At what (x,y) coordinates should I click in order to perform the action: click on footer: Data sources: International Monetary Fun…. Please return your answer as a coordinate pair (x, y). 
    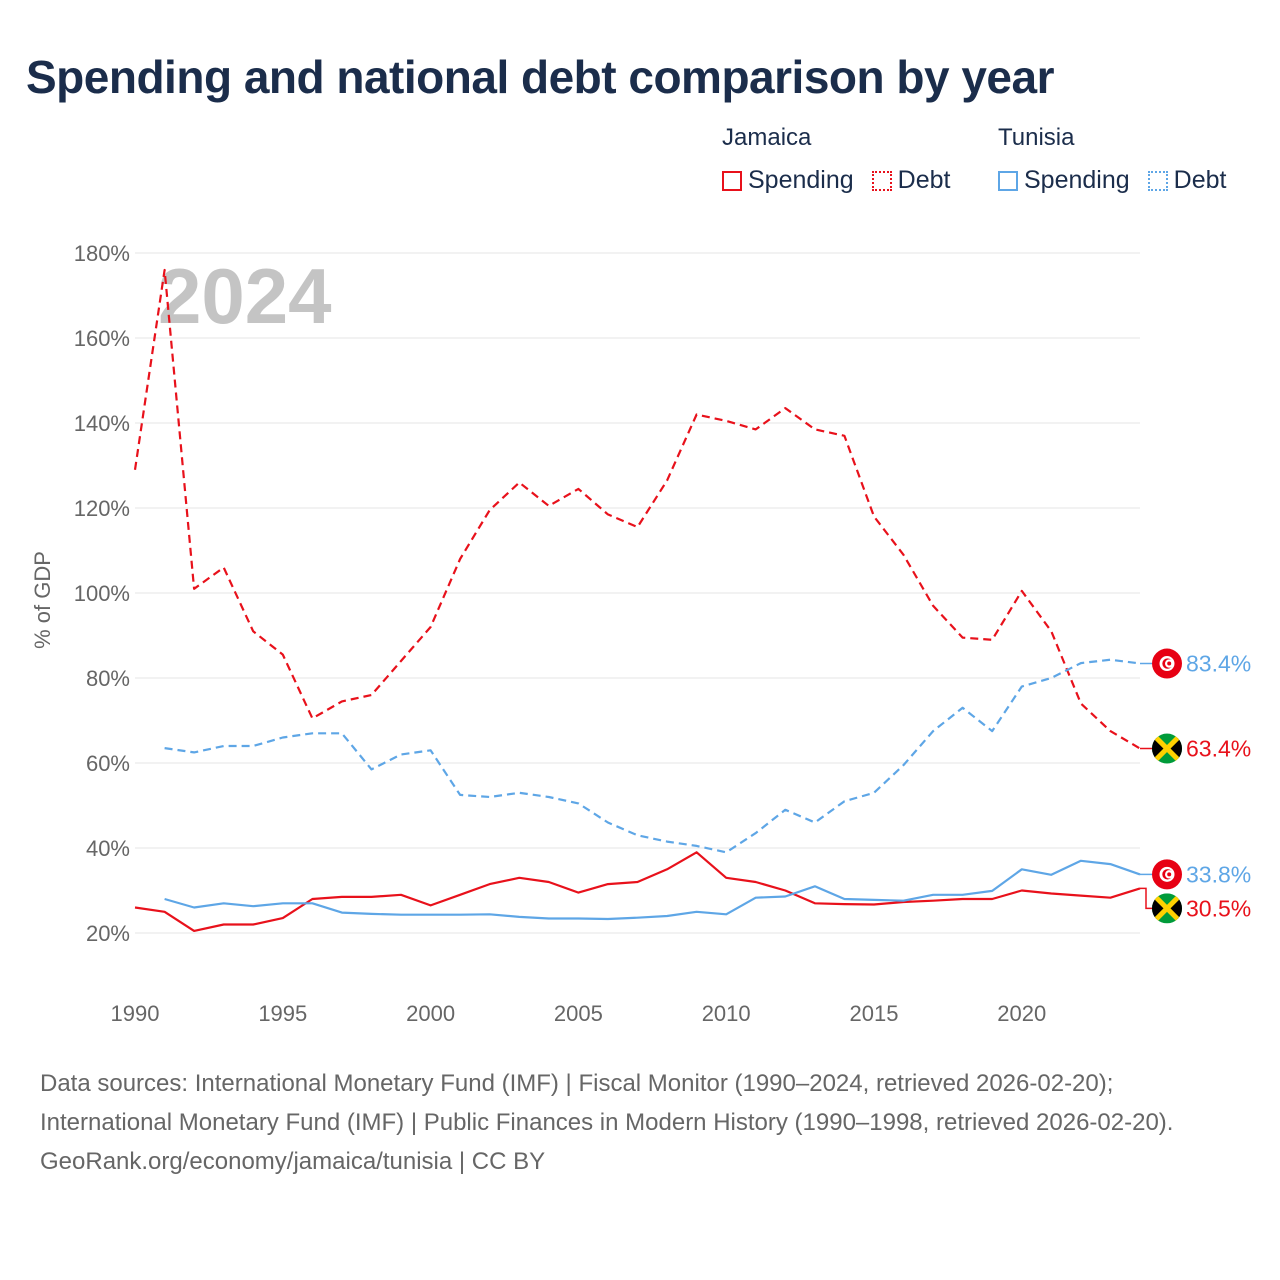
    Looking at the image, I should click on (640, 1122).